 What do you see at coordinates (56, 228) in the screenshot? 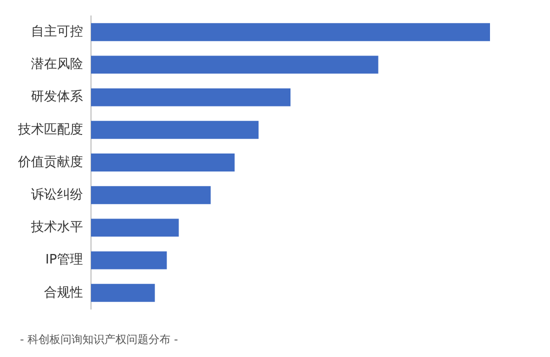
I see `y-tick-label: 技术水平` at bounding box center [56, 228].